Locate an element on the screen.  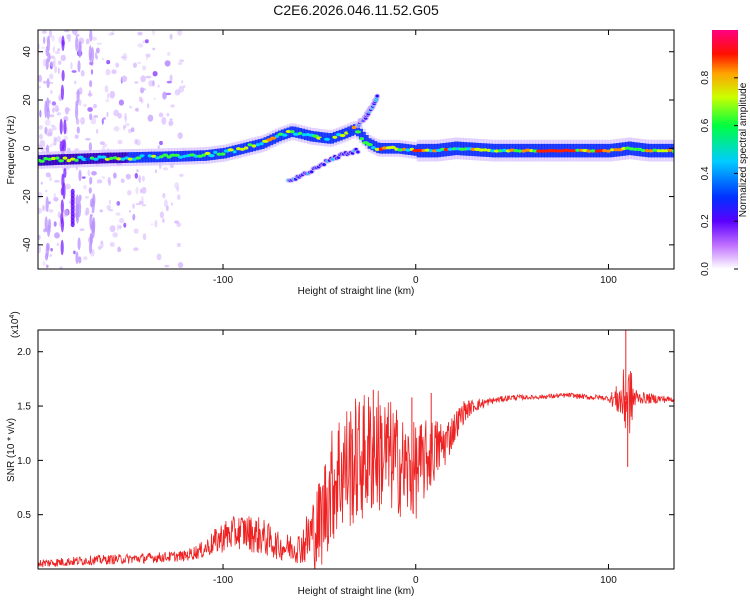
spectrogram-y-tick-label: 20 is located at coordinates (27, 100).